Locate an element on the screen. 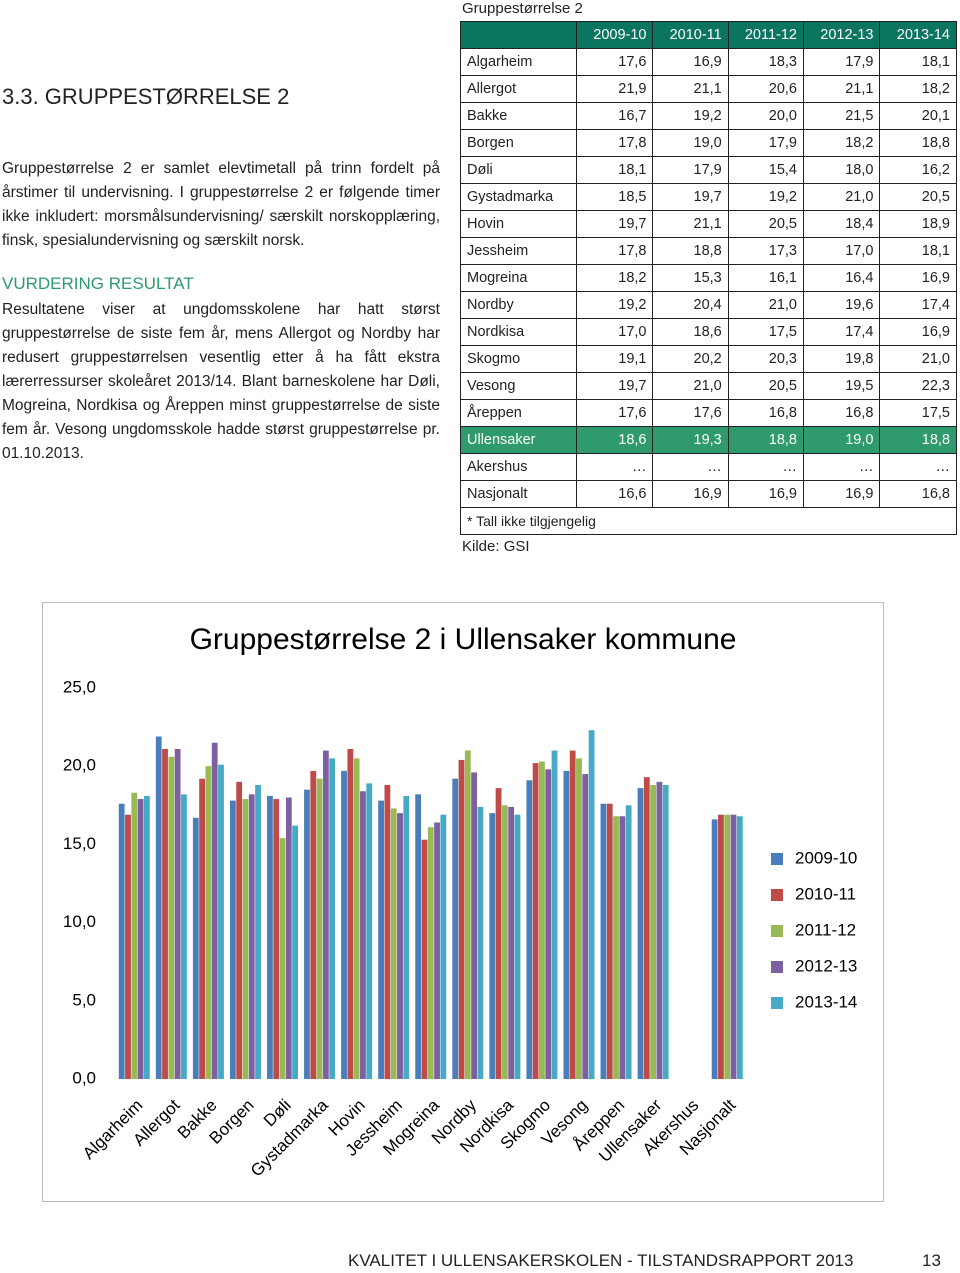  value-cell: 17,9 is located at coordinates (841, 62).